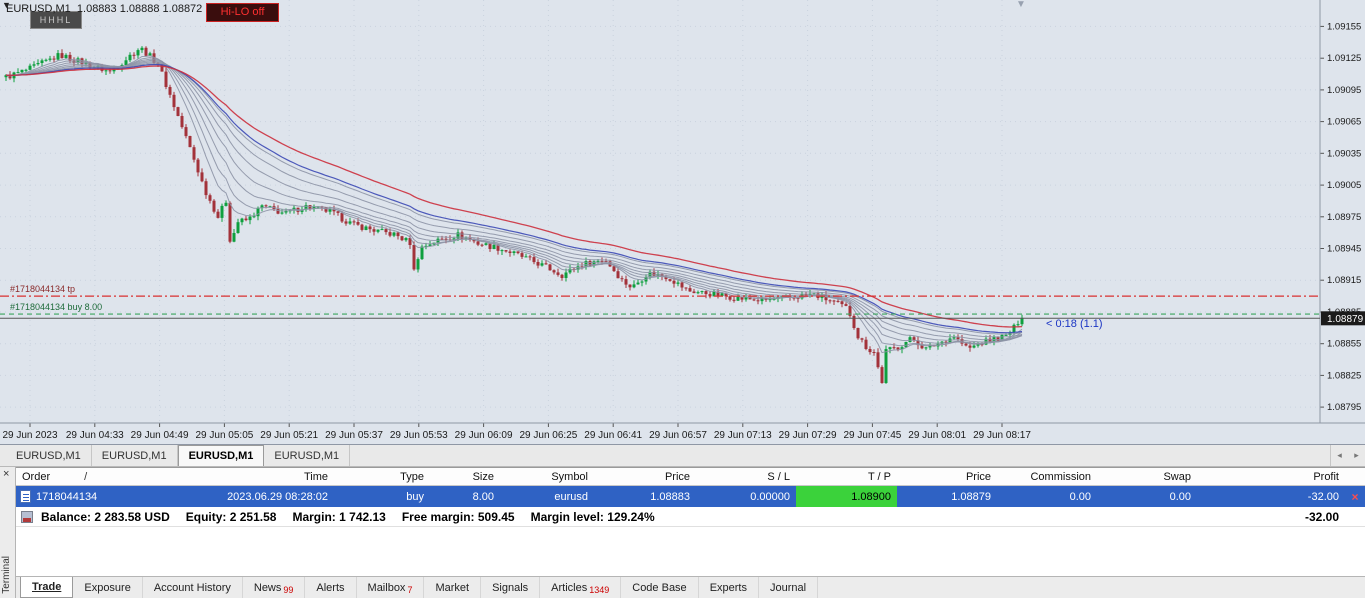  I want to click on tab-articles-badge: 1349, so click(599, 590).